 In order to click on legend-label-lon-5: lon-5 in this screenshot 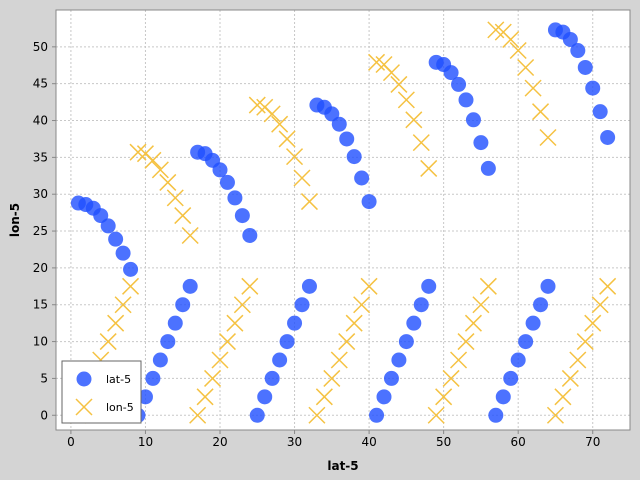, I will do `click(120, 407)`.